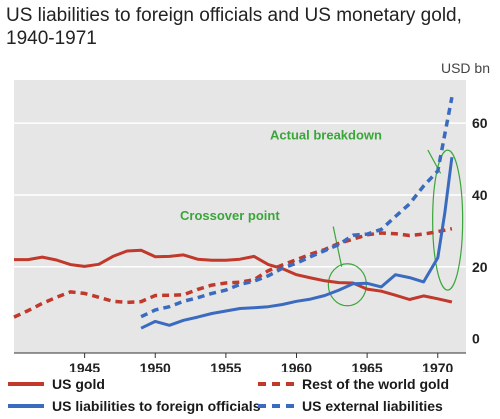 The image size is (500, 419). What do you see at coordinates (326, 134) in the screenshot?
I see `annotation-actual-breakdown: Actual breakdown` at bounding box center [326, 134].